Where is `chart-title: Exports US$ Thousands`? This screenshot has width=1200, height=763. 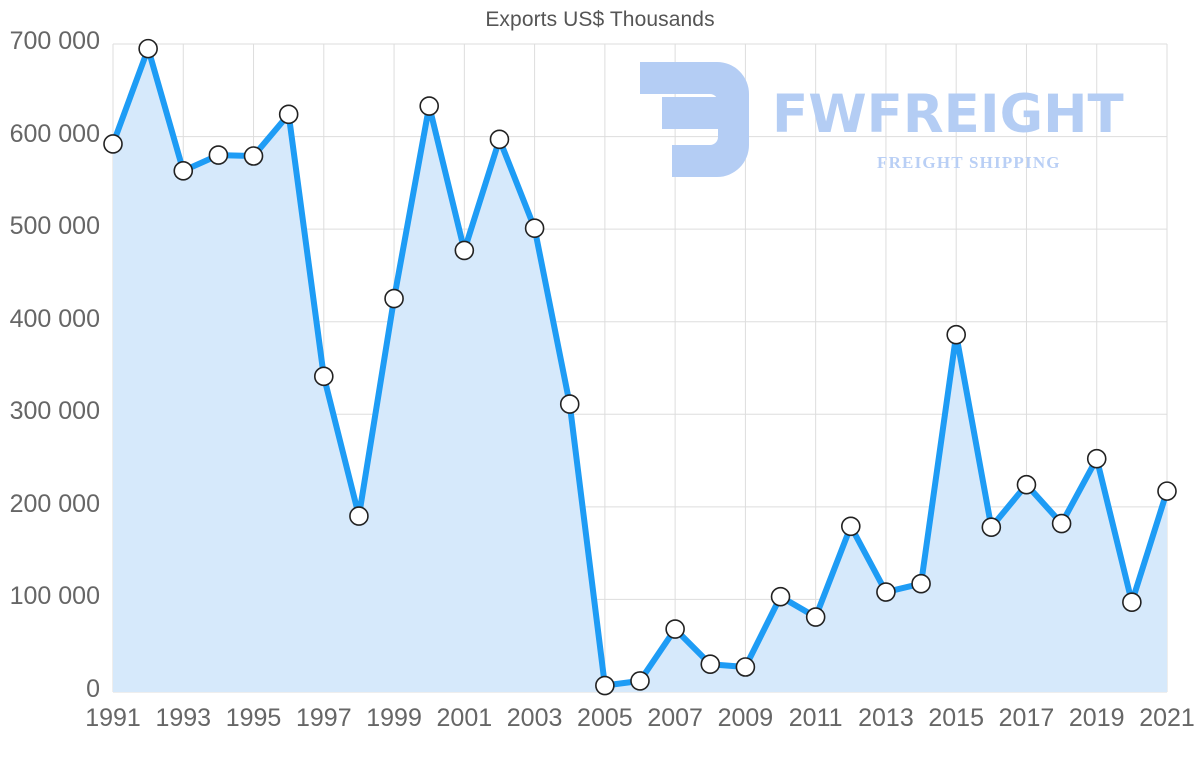 chart-title: Exports US$ Thousands is located at coordinates (600, 19).